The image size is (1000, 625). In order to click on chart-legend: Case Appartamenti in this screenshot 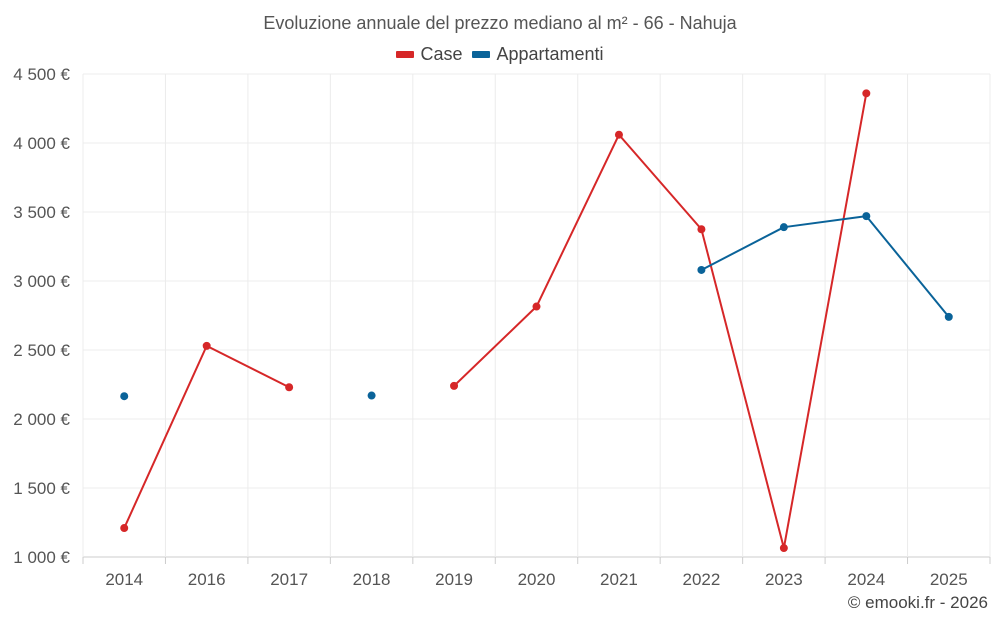, I will do `click(500, 54)`.